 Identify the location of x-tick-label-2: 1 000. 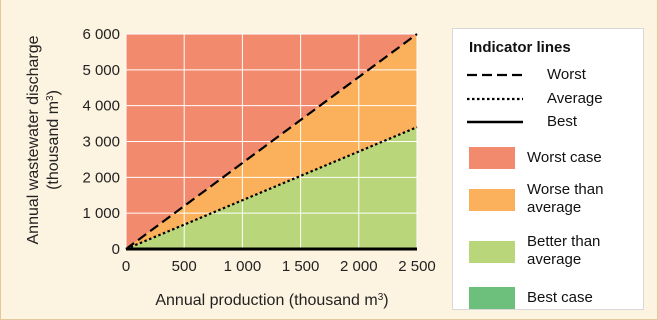
(243, 266).